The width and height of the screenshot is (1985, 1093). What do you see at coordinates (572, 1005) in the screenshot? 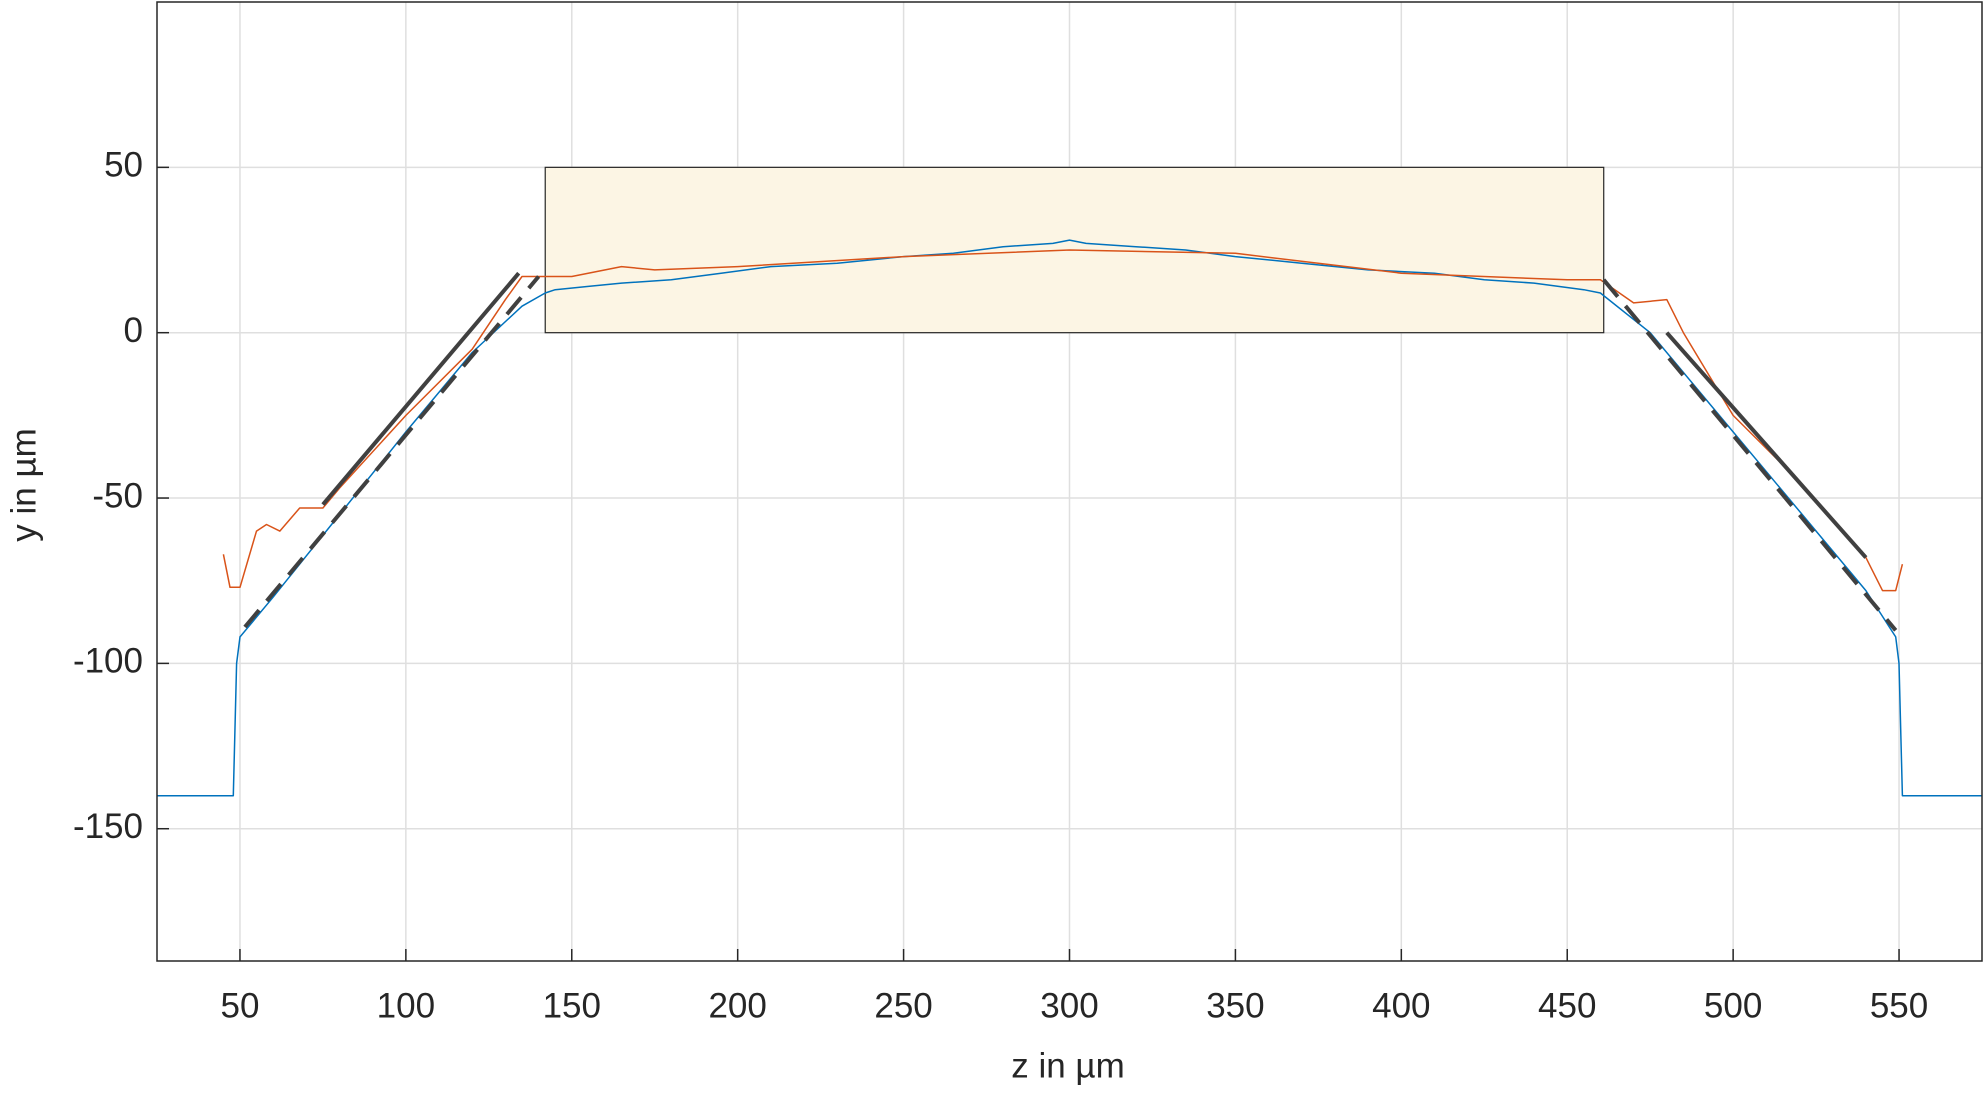
I see `x-tick-label: 150` at bounding box center [572, 1005].